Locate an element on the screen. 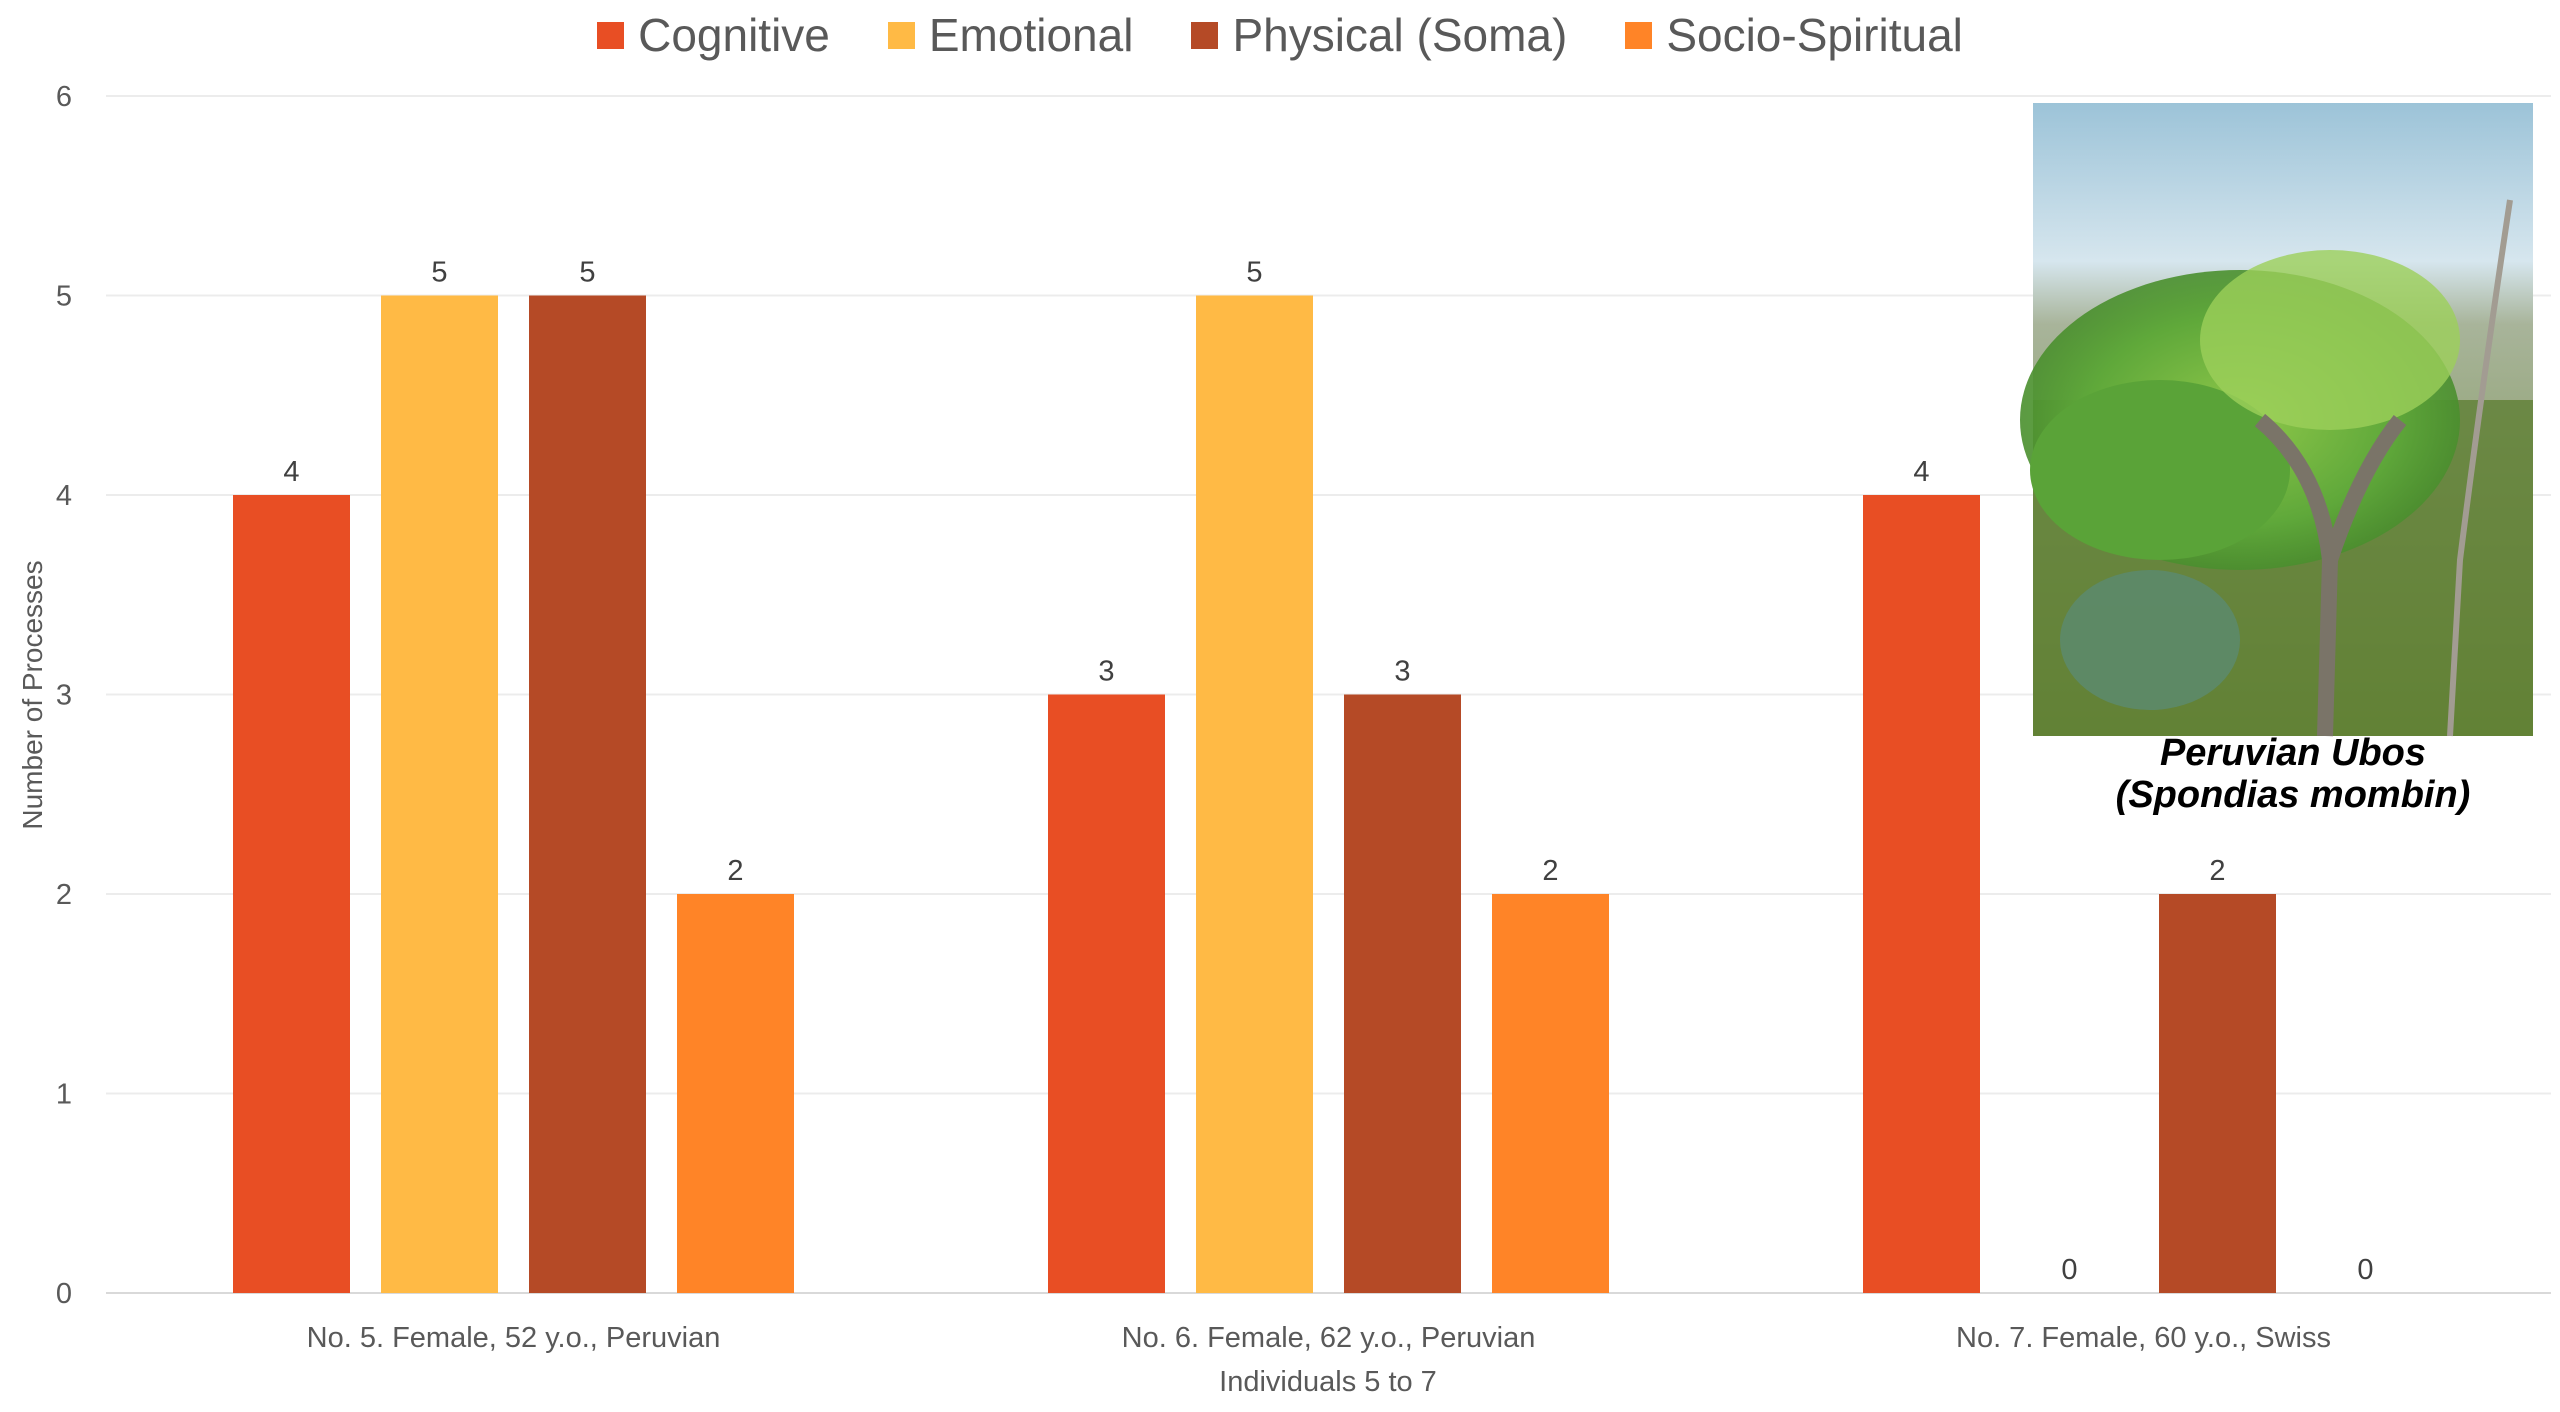 The width and height of the screenshot is (2560, 1412). y-tick-label: 5 is located at coordinates (64, 297).